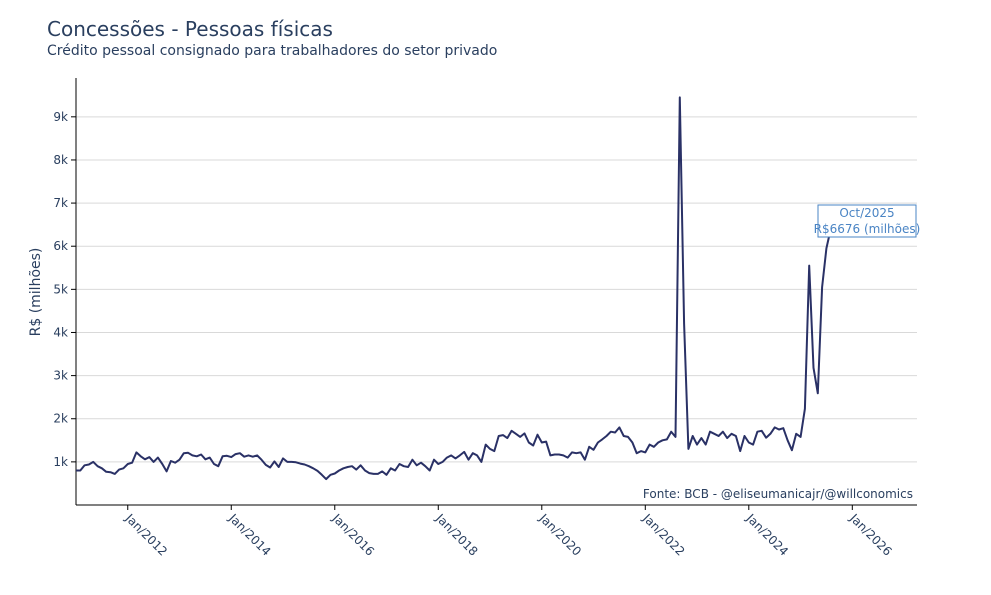 The image size is (991, 595). I want to click on y-tick-label: 9k, so click(60, 117).